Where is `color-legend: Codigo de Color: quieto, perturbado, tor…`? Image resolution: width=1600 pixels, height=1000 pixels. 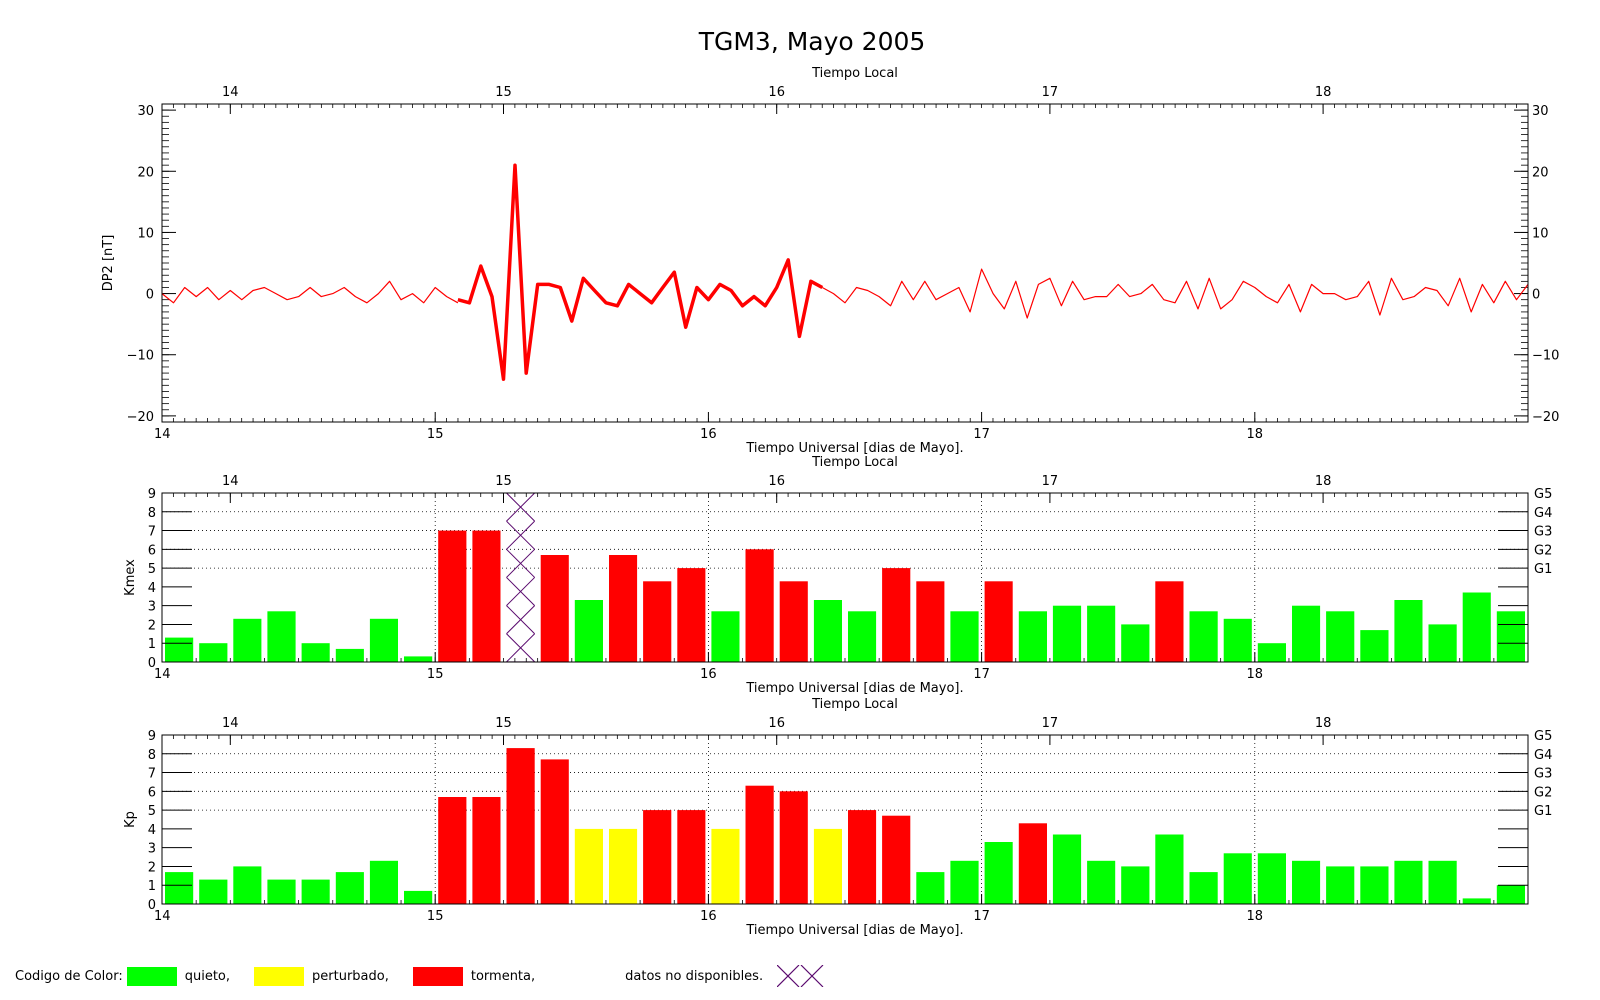
color-legend: Codigo de Color: quieto, perturbado, tor… is located at coordinates (421, 976).